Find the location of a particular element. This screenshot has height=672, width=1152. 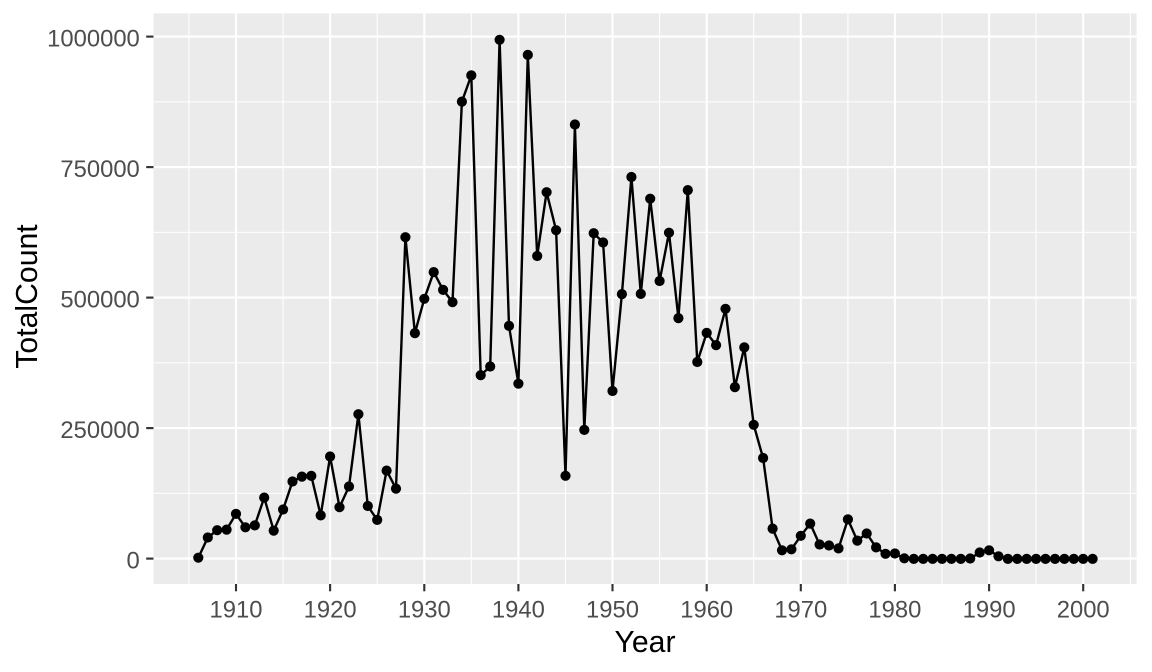

svg-text: 1000000 is located at coordinates (93, 38).